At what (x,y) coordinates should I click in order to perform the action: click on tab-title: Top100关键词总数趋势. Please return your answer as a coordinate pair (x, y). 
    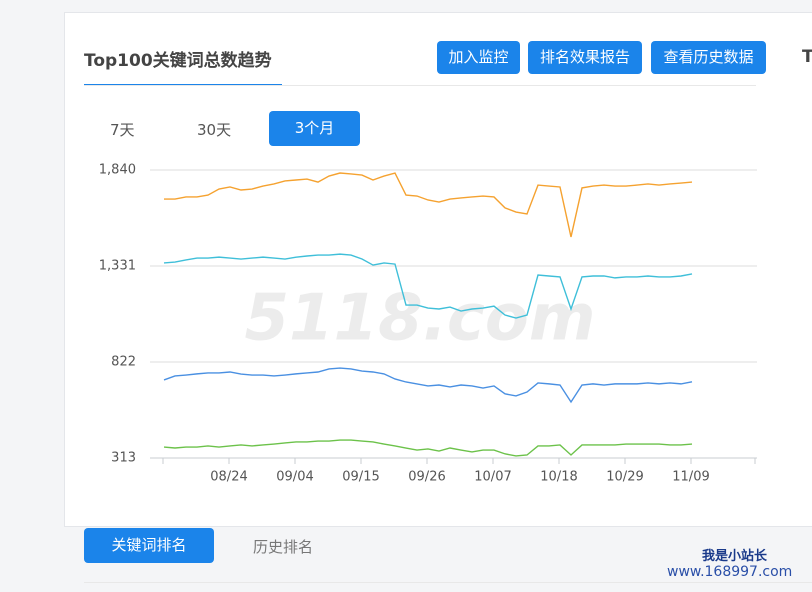
    Looking at the image, I should click on (178, 61).